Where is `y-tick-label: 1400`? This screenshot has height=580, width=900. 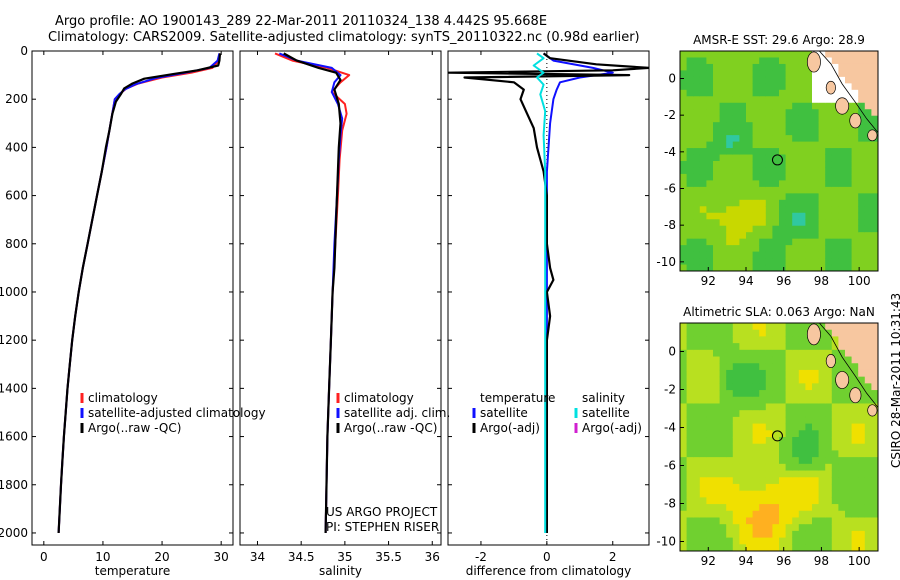 y-tick-label: 1400 is located at coordinates (14, 388).